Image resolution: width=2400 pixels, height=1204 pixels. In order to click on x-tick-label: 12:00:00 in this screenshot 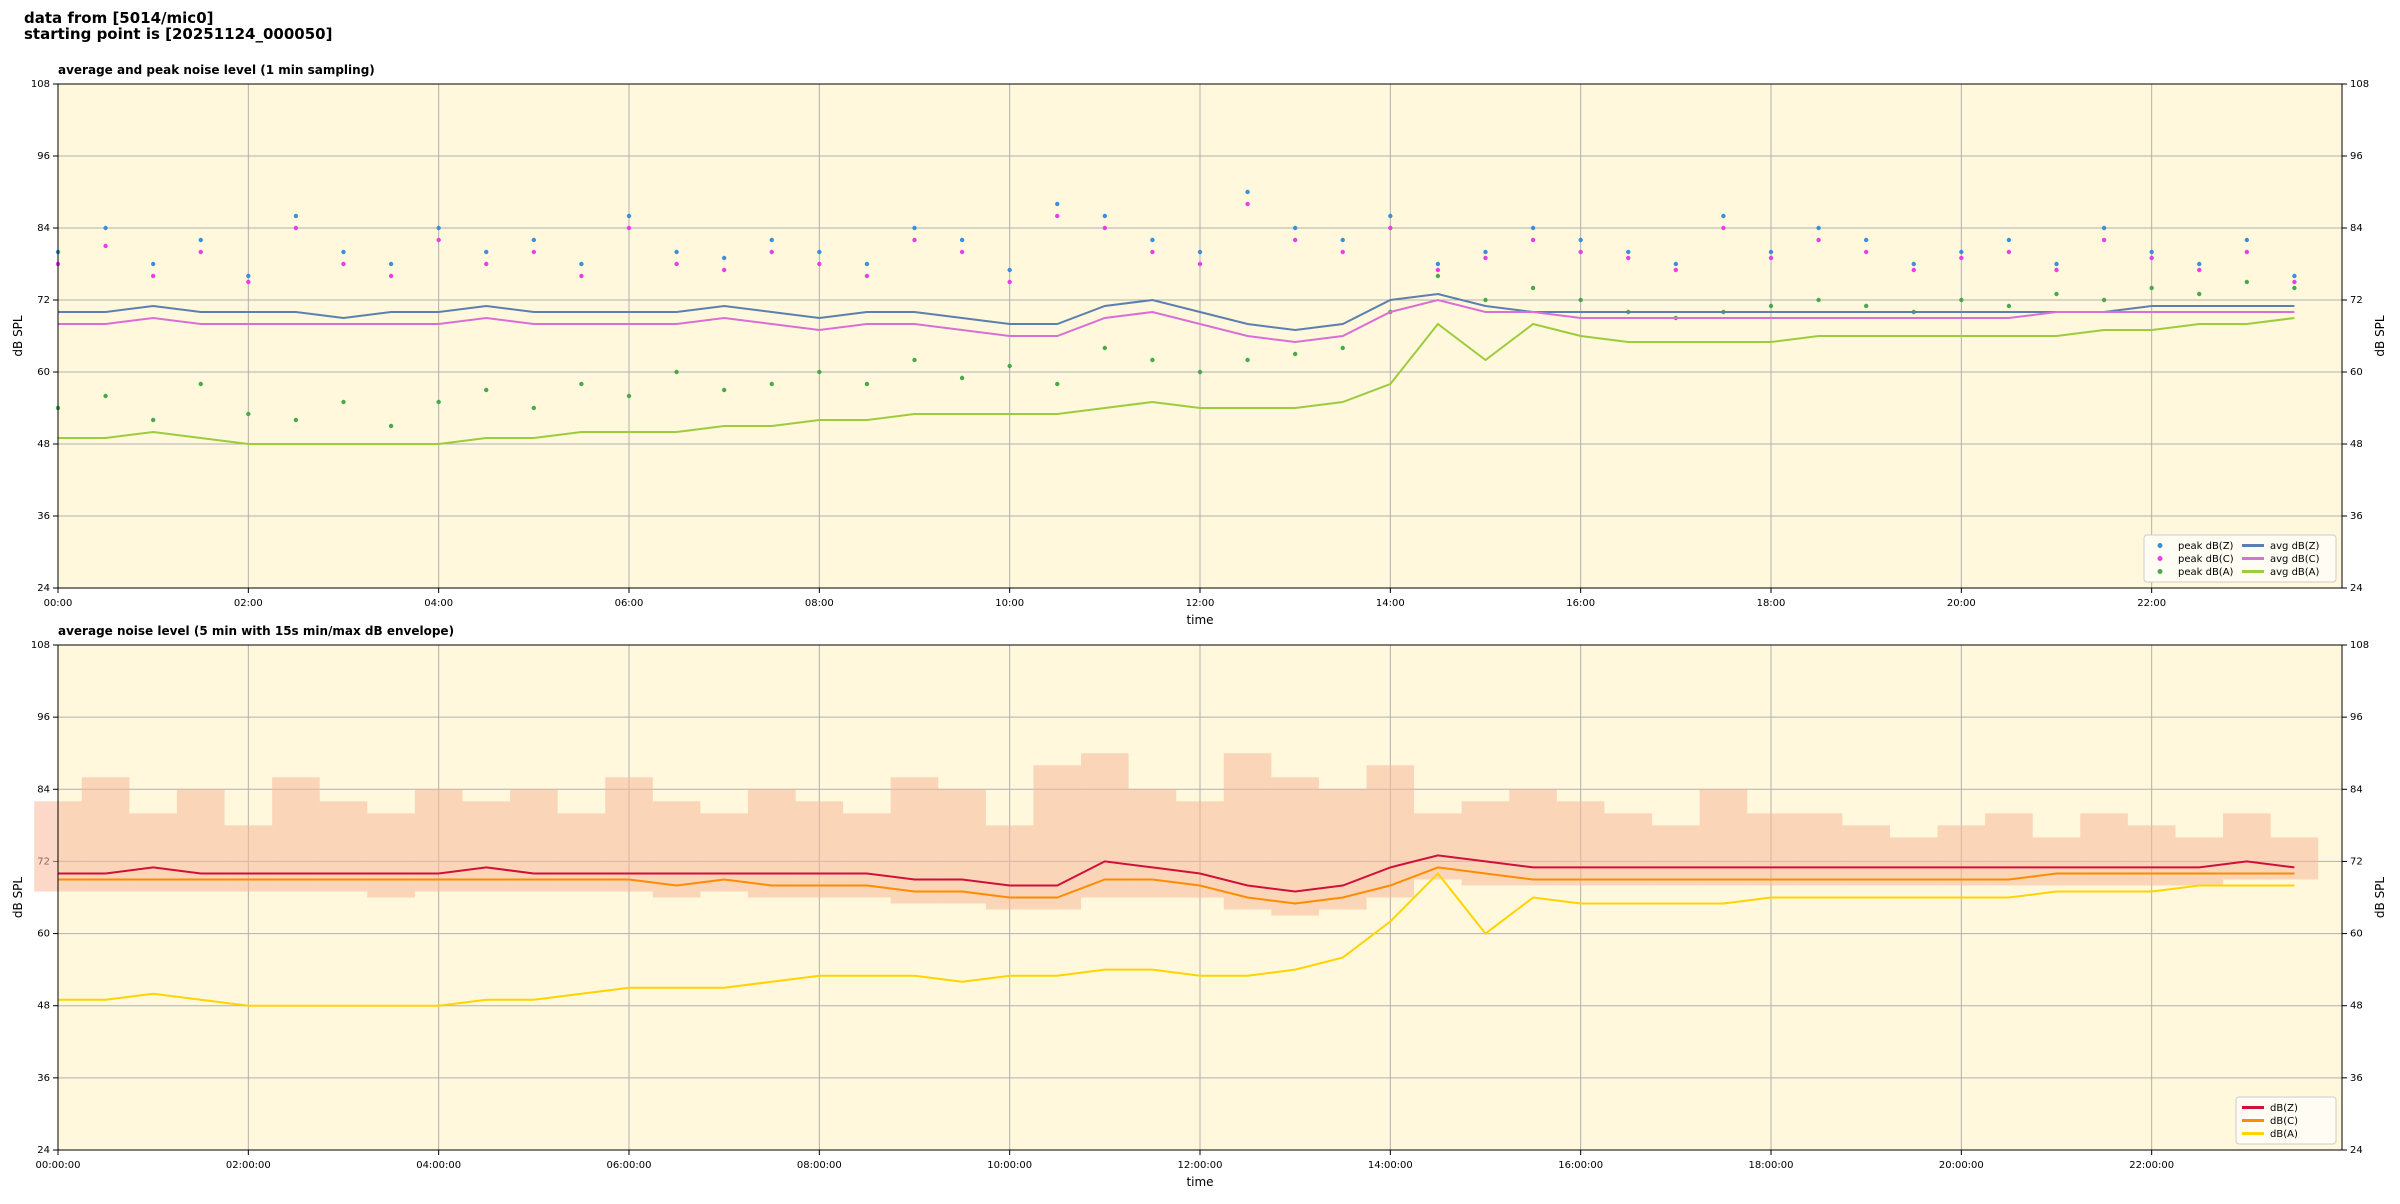, I will do `click(1200, 1165)`.